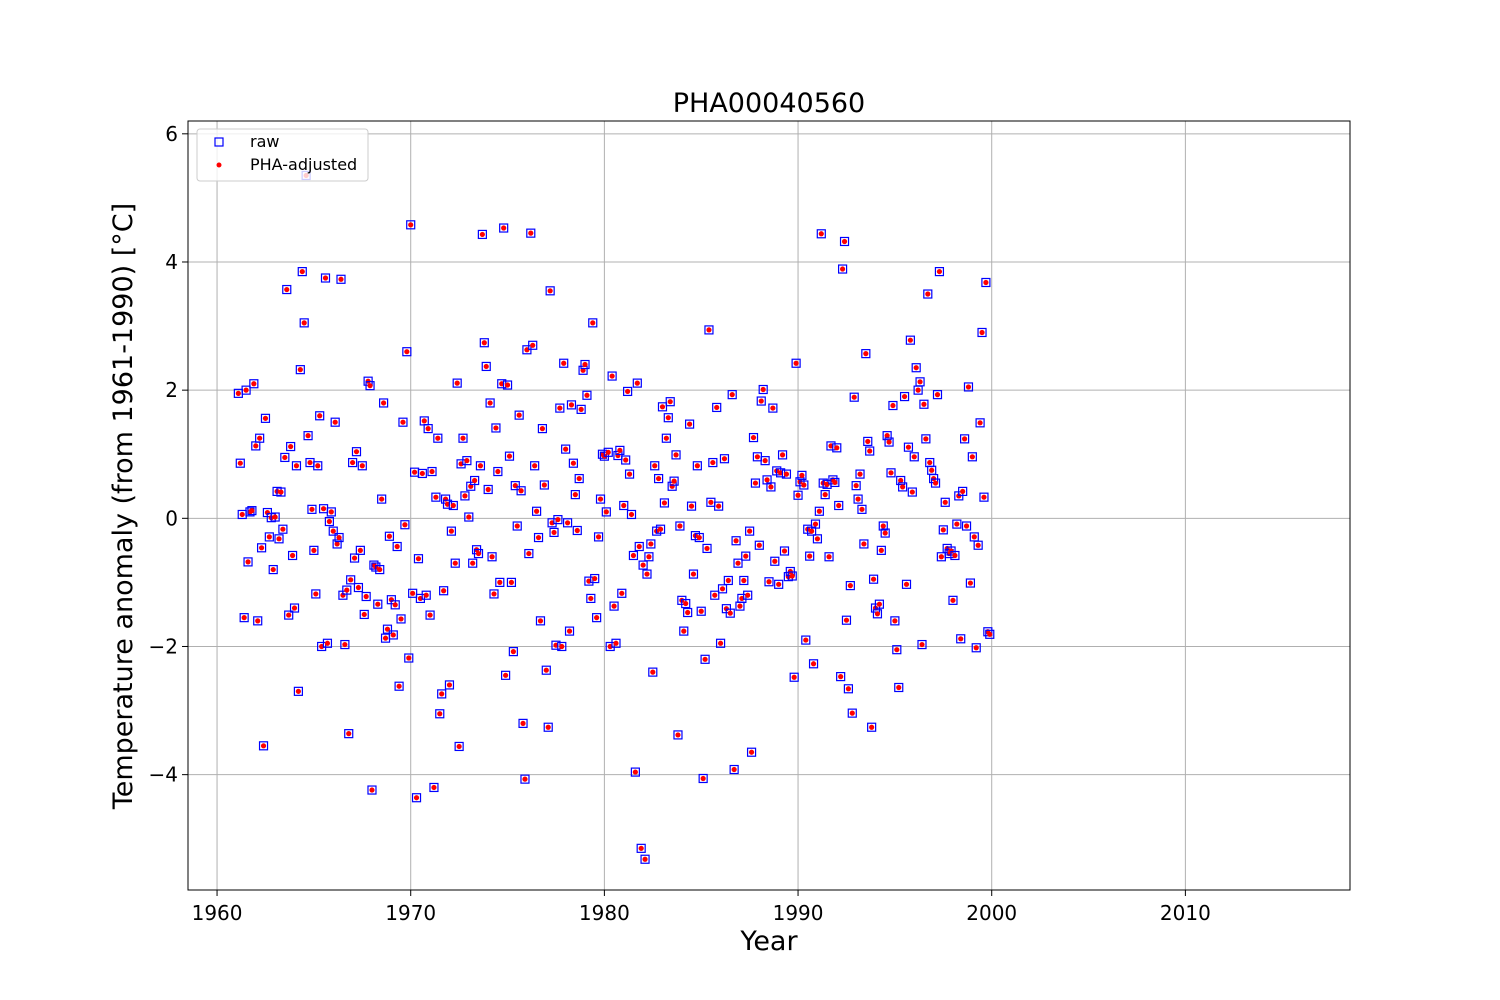 The height and width of the screenshot is (1000, 1500). Describe the element at coordinates (219, 142) in the screenshot. I see `legend-raw-marker` at that location.